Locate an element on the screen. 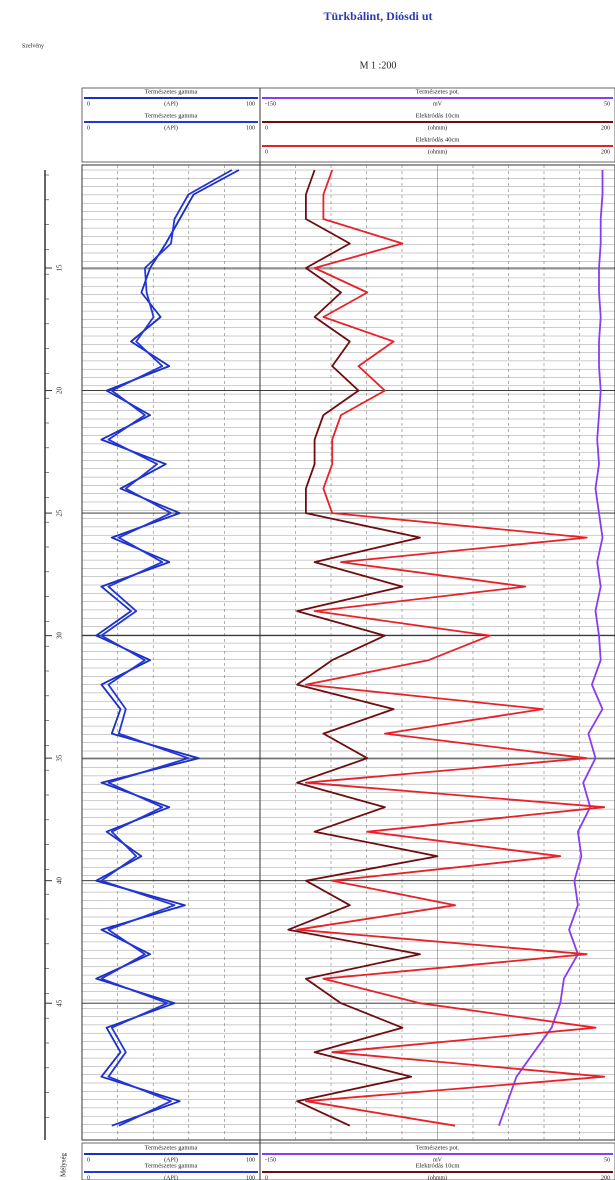  note: Szelvény is located at coordinates (33, 46).